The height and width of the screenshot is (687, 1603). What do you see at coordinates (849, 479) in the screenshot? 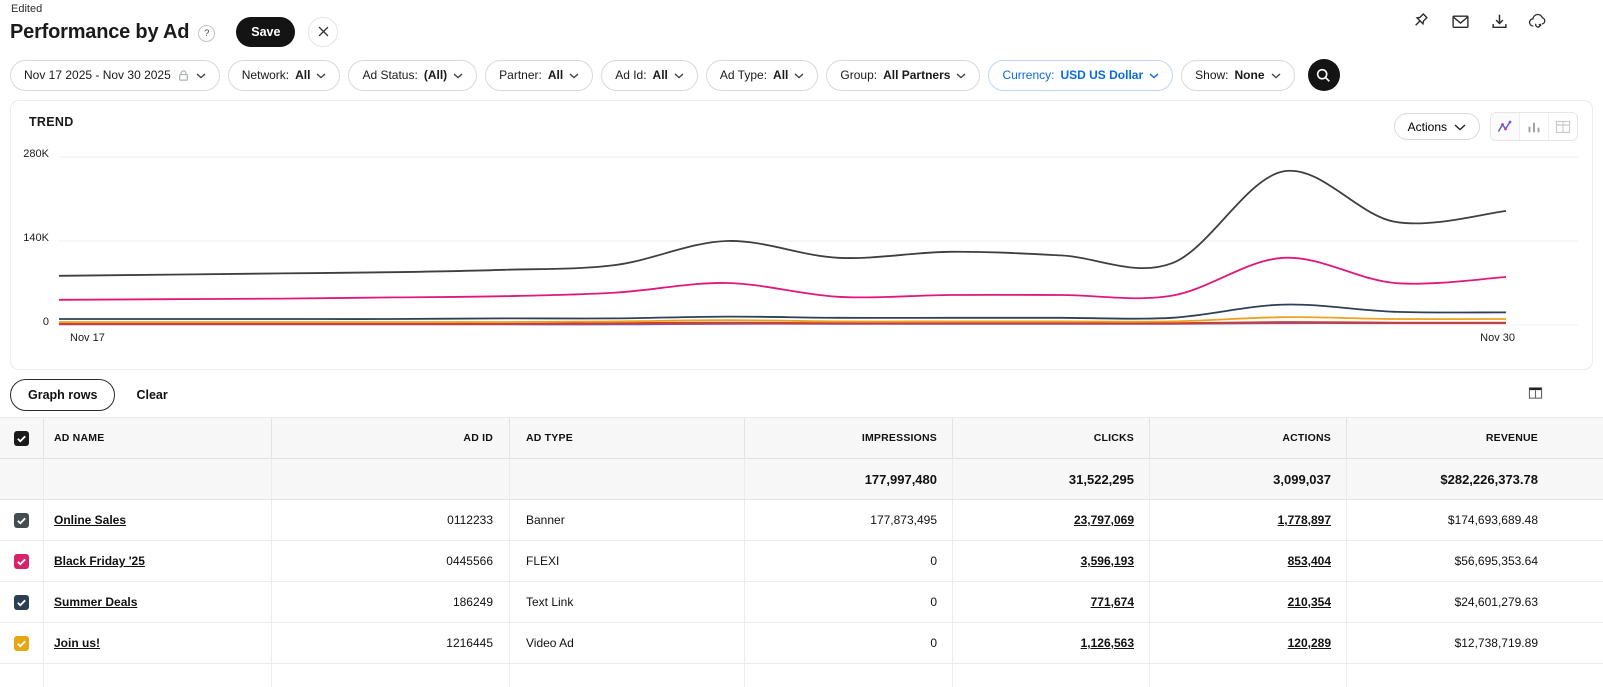
I see `totals-impressions: 177,997,480` at bounding box center [849, 479].